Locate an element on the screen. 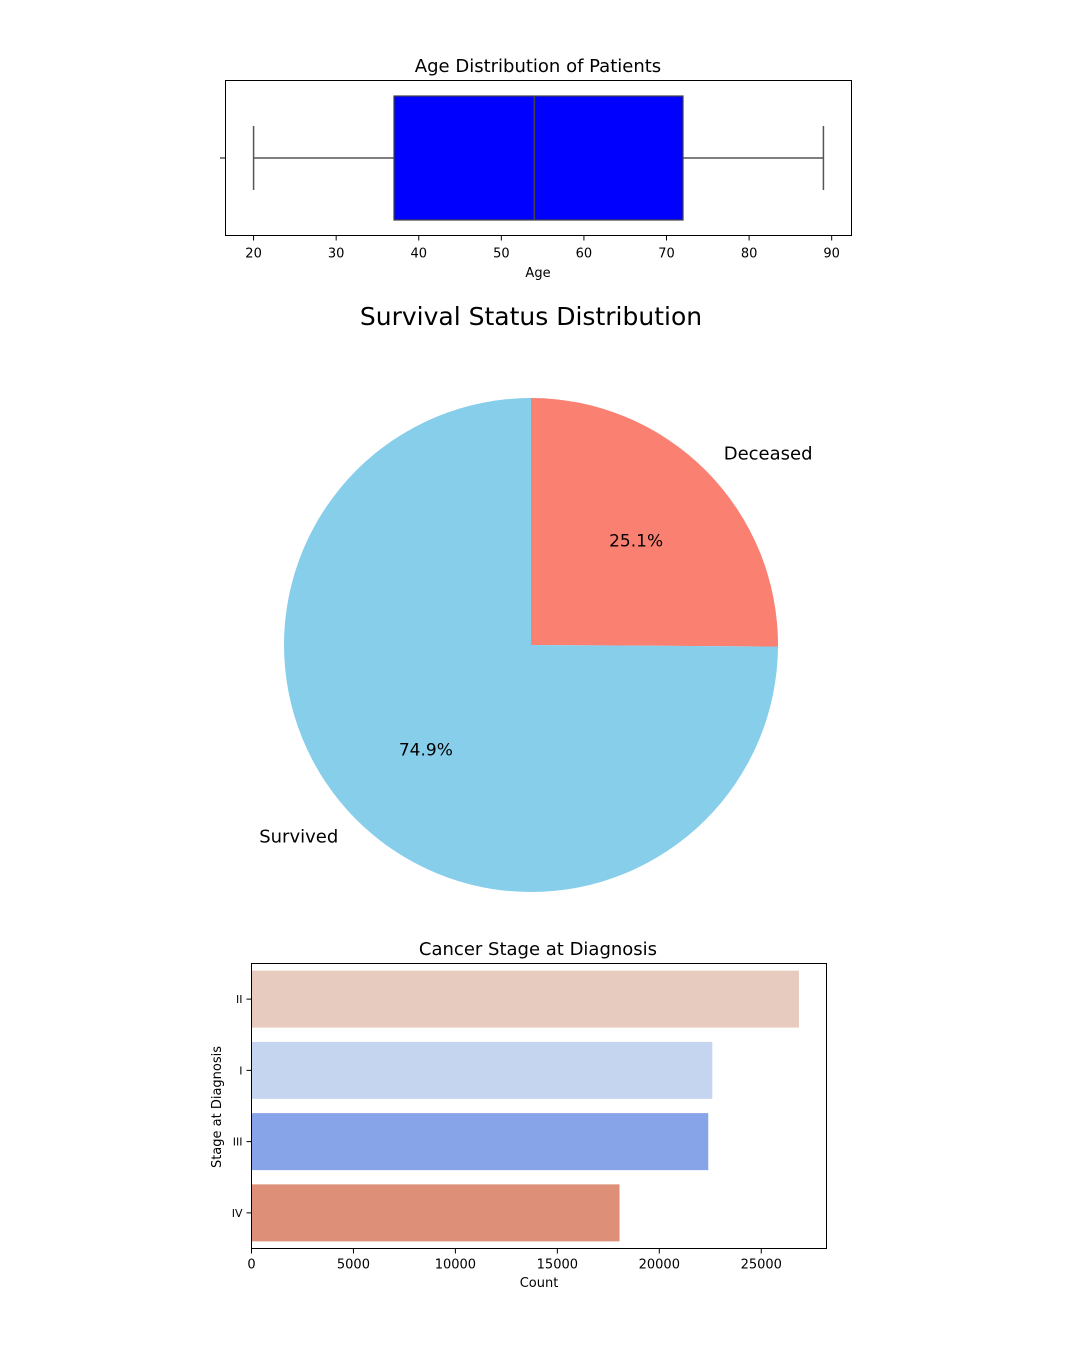 Image resolution: width=1080 pixels, height=1350 pixels. bar-stage-IV is located at coordinates (435, 1213).